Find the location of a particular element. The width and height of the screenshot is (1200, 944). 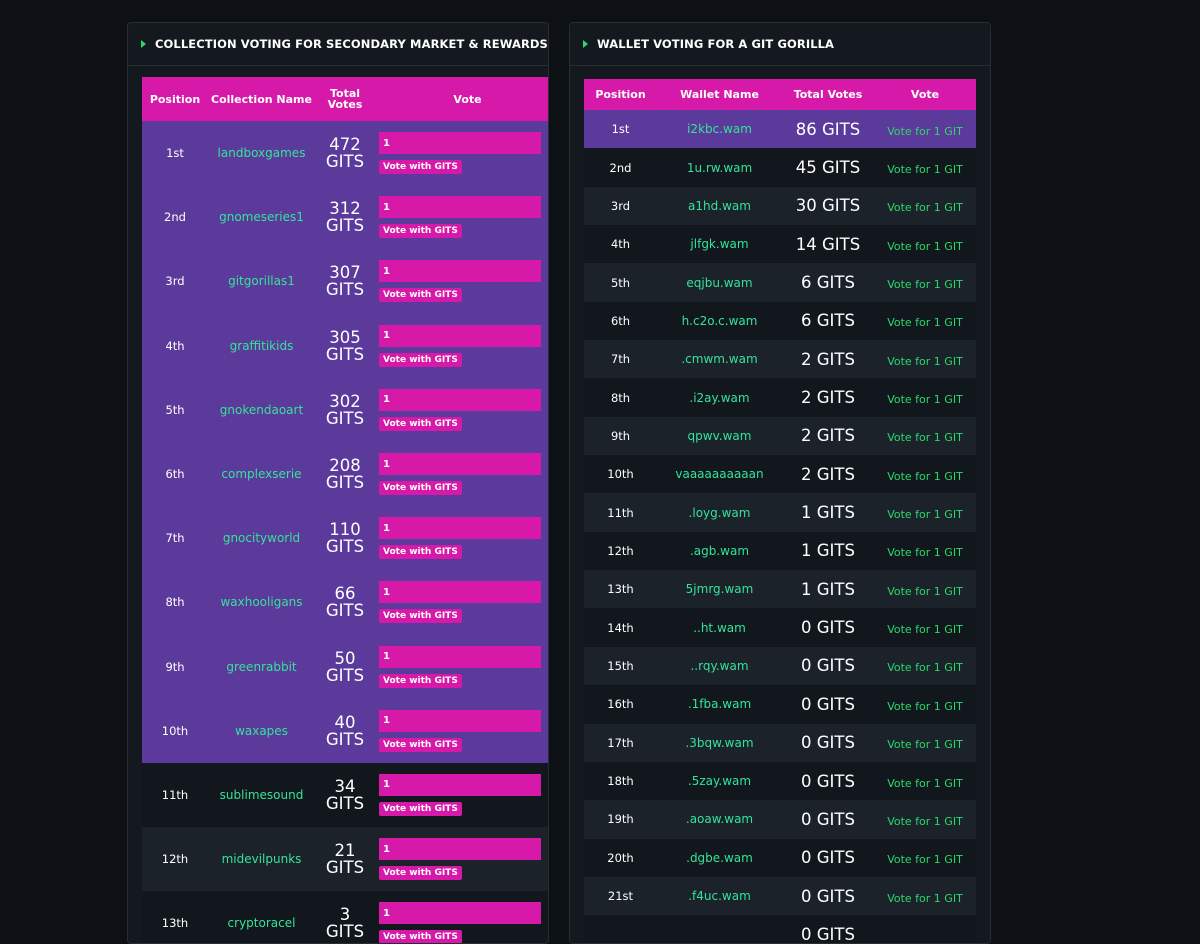

row-position: 7th is located at coordinates (175, 538).